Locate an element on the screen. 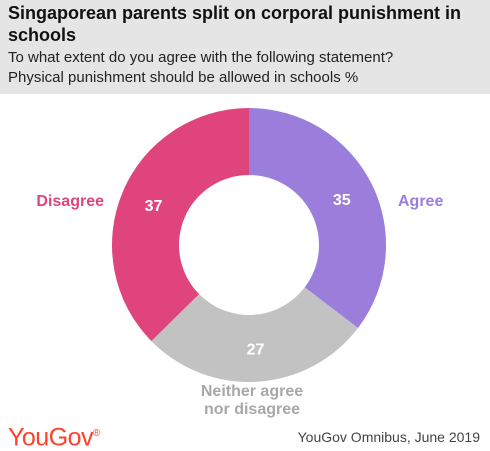 The height and width of the screenshot is (451, 490). category-label-neither-agree-nor-disagree: Neither agree nor disagree is located at coordinates (252, 400).